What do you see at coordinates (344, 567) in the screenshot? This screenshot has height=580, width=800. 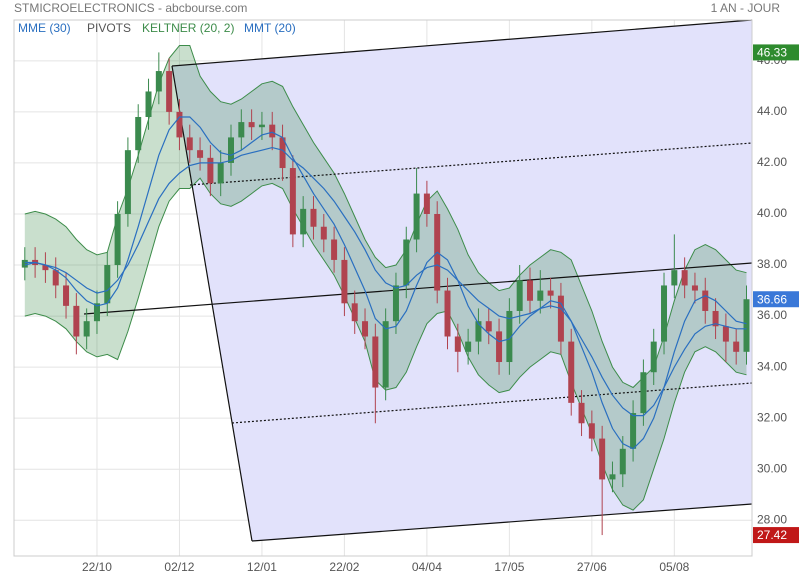 I see `x-tick-label: 22/02` at bounding box center [344, 567].